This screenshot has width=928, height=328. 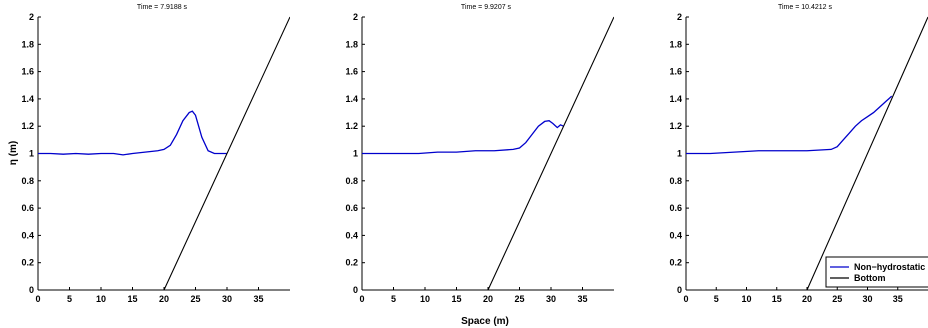 I want to click on legend-label: Bottom, so click(x=870, y=278).